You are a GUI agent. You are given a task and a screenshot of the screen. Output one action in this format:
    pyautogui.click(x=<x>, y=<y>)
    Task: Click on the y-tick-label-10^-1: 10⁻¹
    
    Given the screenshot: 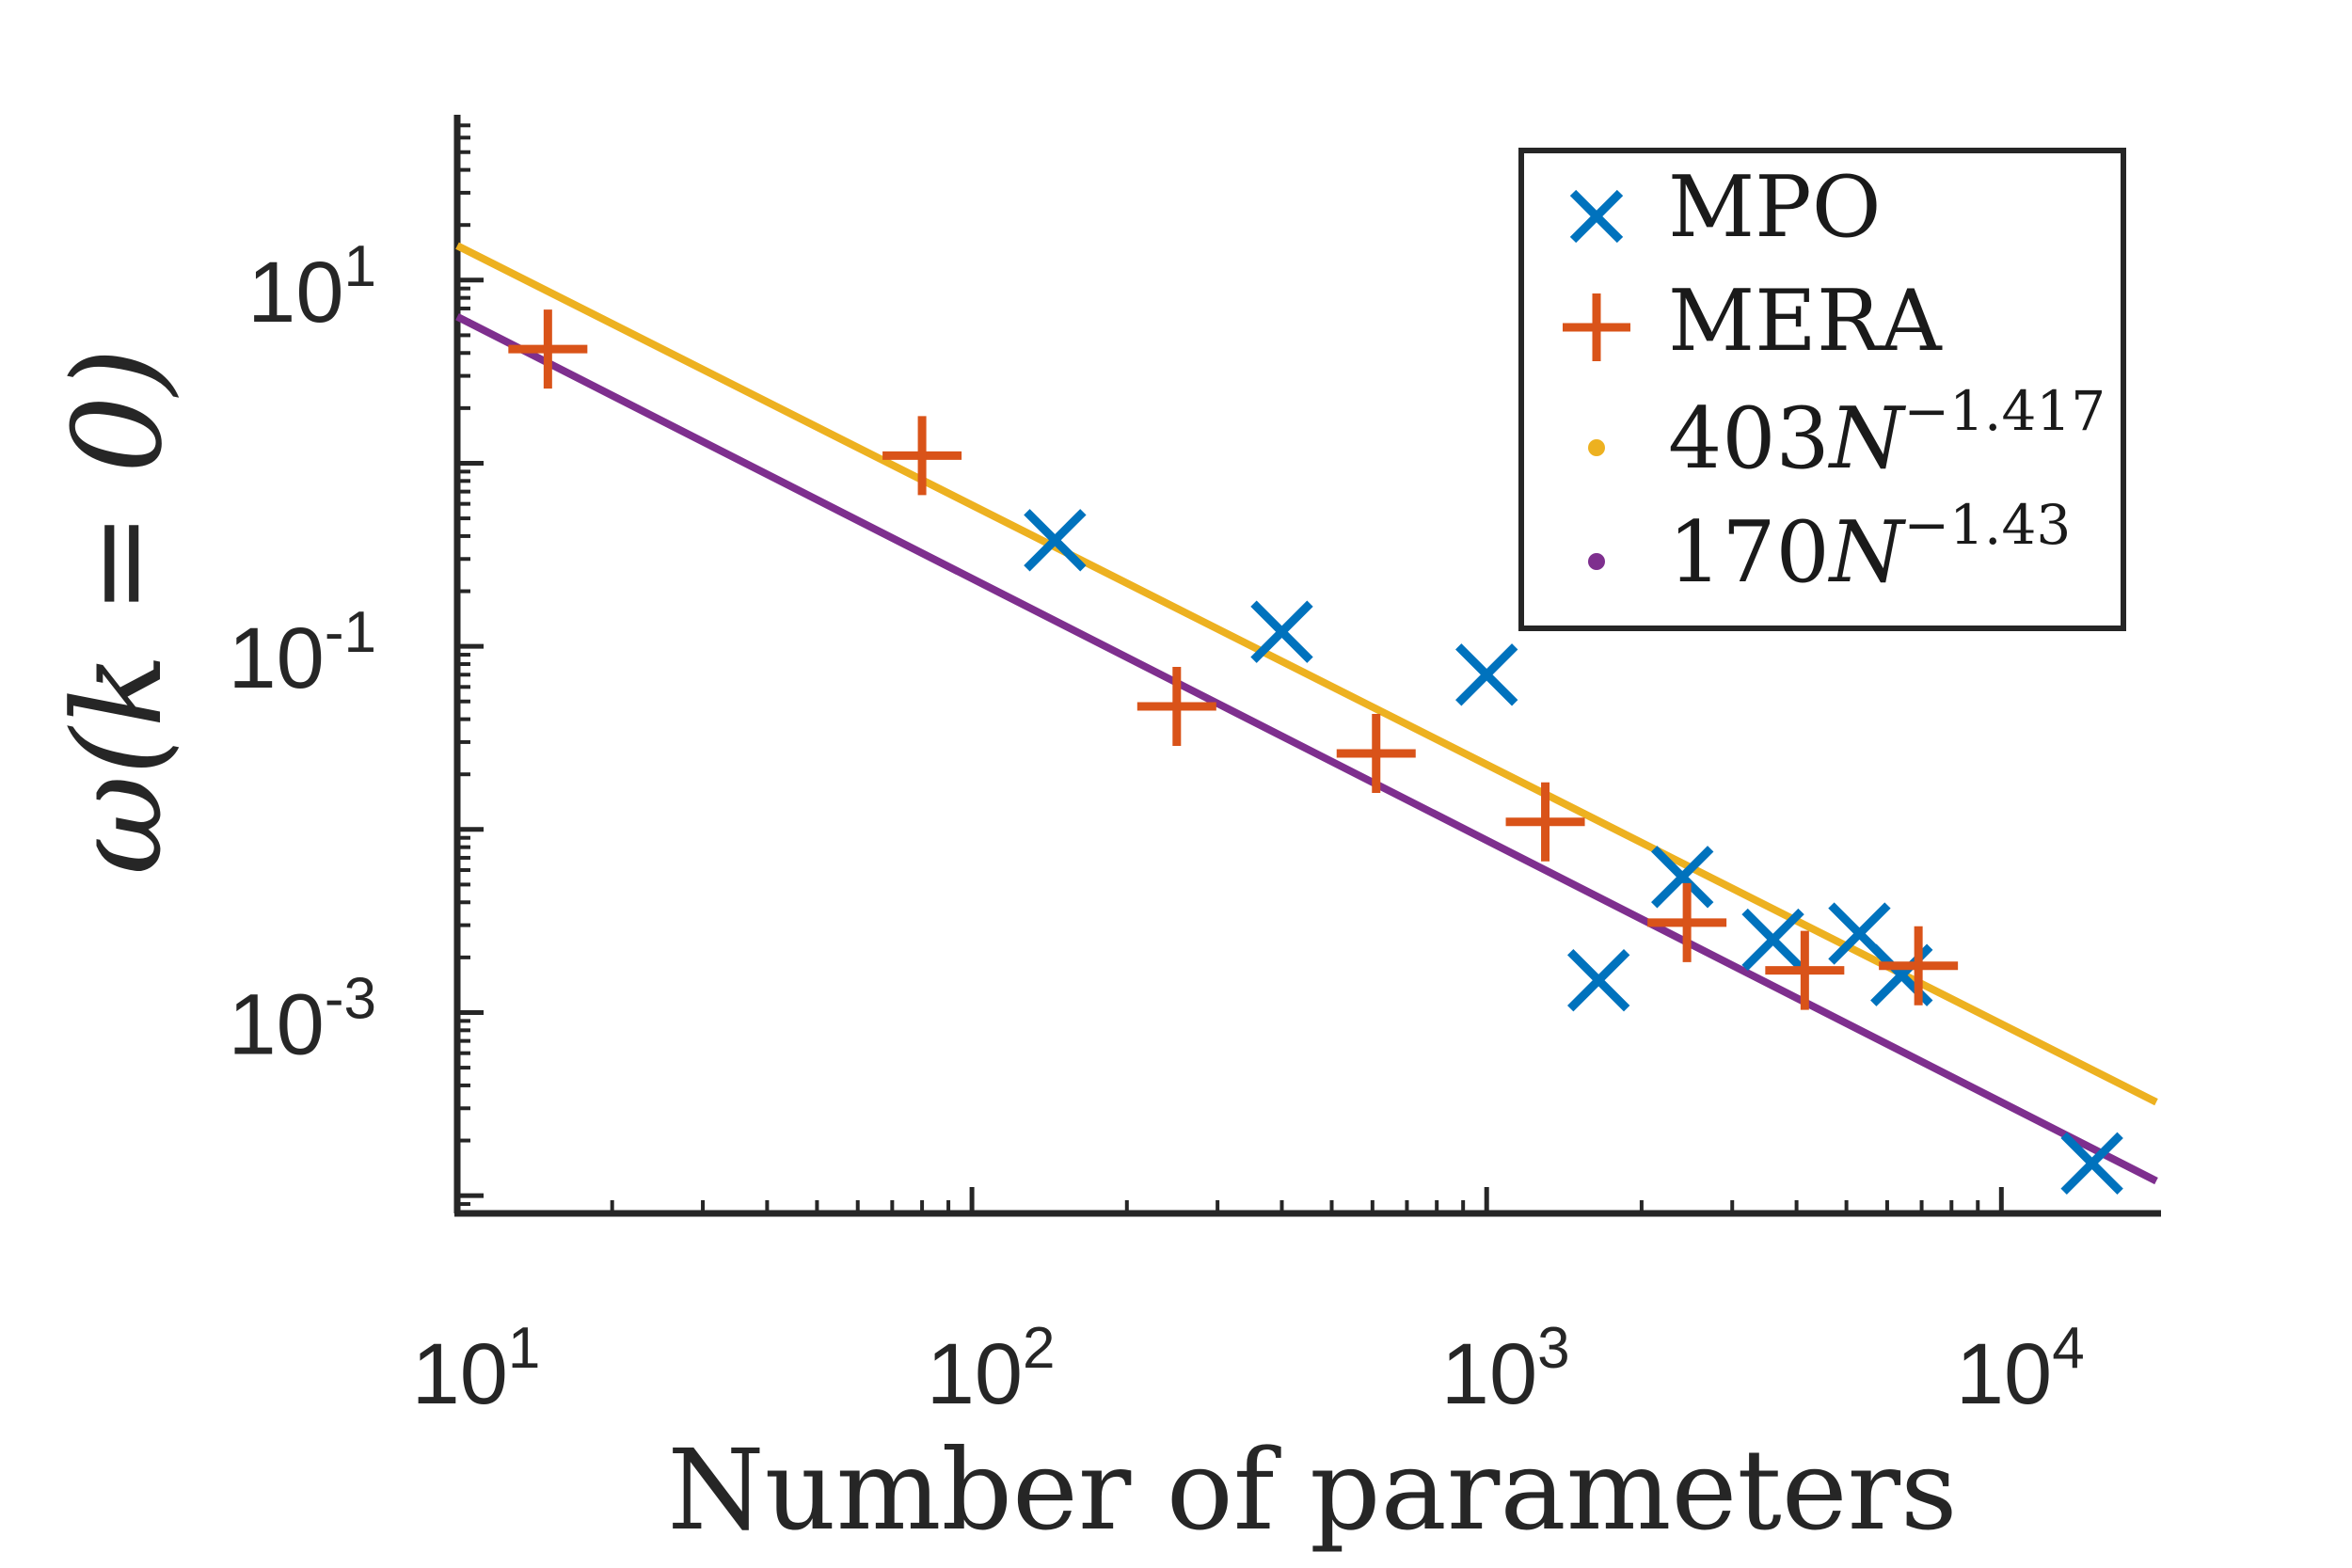 What is the action you would take?
    pyautogui.click(x=302, y=653)
    